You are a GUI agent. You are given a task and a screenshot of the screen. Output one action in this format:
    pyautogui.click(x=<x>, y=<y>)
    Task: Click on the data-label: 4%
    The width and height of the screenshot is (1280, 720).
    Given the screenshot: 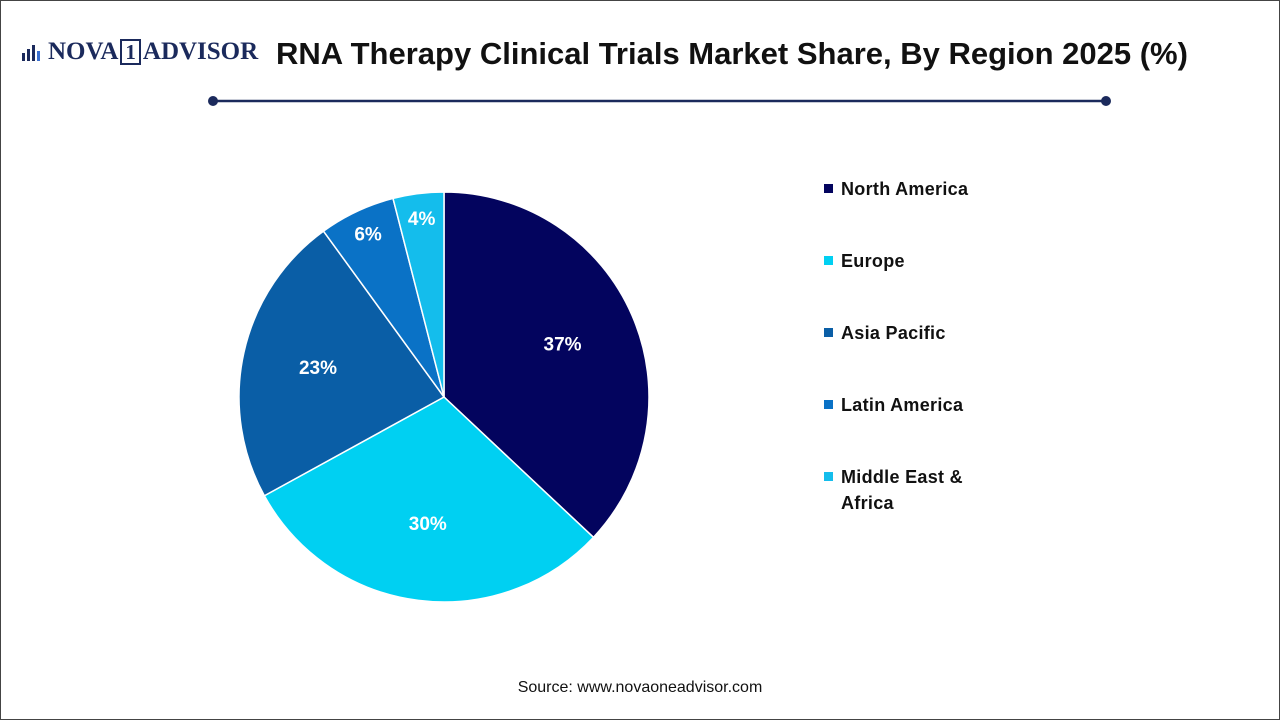 What is the action you would take?
    pyautogui.click(x=422, y=219)
    